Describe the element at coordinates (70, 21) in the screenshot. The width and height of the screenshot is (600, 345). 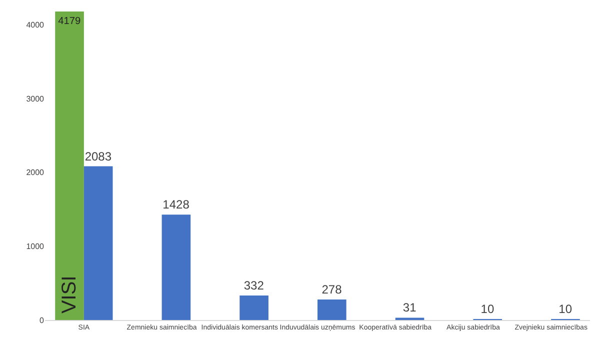
I see `data-label: 4179` at that location.